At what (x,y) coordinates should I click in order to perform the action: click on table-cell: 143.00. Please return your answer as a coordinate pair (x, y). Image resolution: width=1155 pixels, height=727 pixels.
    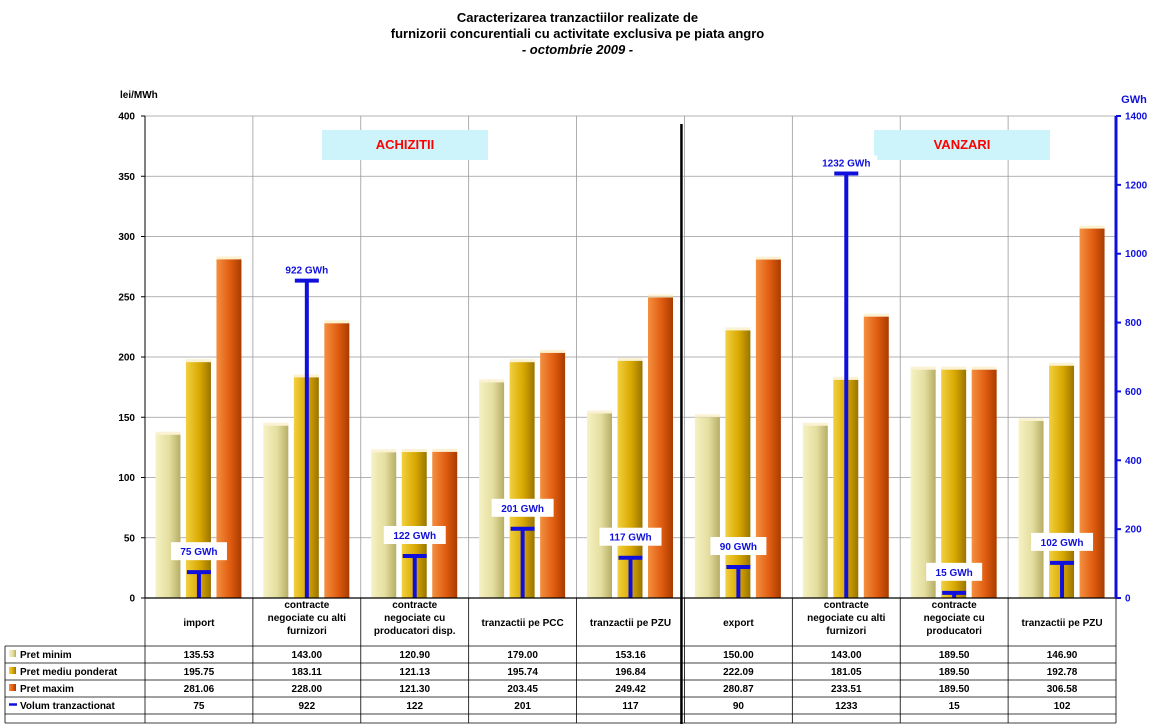
    Looking at the image, I should click on (846, 655).